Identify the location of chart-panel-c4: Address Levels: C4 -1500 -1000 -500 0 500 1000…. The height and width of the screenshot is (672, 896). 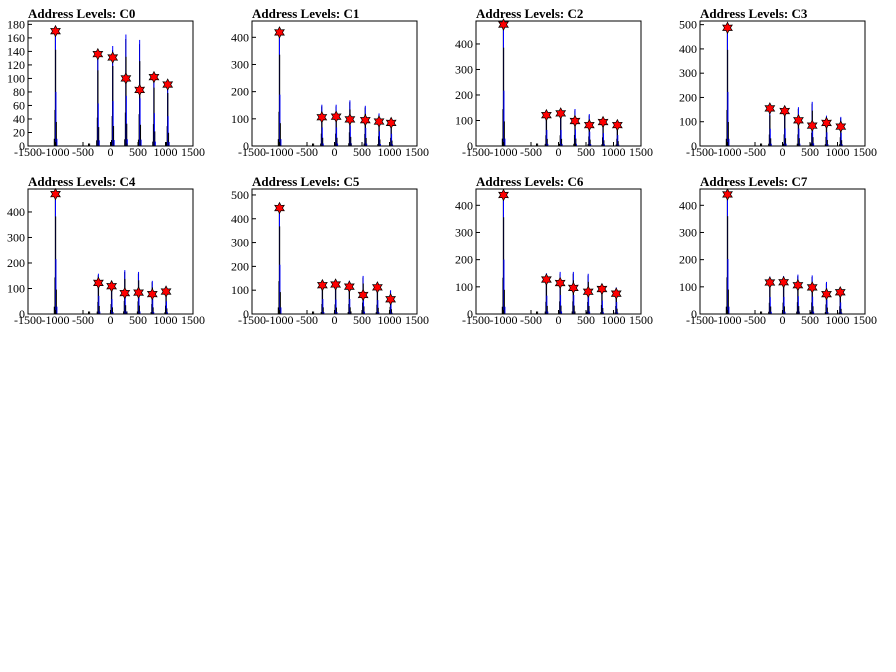
(112, 252).